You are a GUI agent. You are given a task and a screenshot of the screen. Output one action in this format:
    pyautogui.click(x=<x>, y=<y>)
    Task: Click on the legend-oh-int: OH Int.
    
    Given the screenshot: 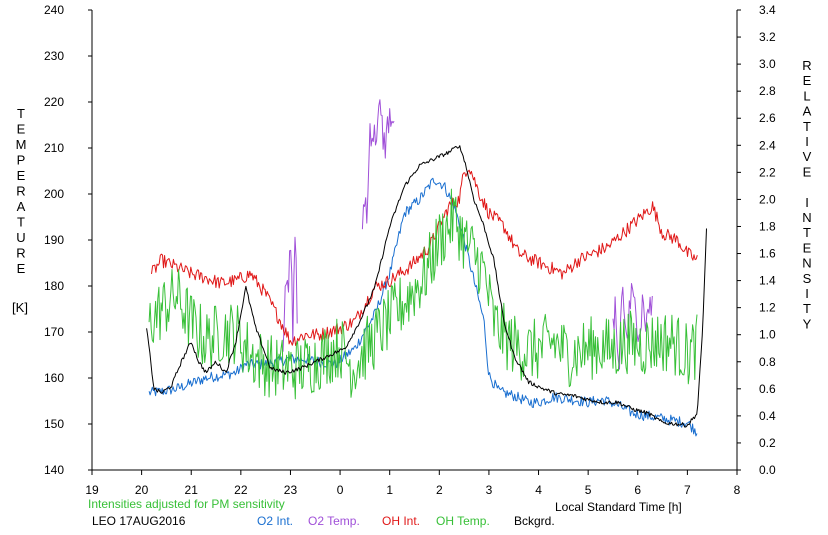 What is the action you would take?
    pyautogui.click(x=401, y=521)
    